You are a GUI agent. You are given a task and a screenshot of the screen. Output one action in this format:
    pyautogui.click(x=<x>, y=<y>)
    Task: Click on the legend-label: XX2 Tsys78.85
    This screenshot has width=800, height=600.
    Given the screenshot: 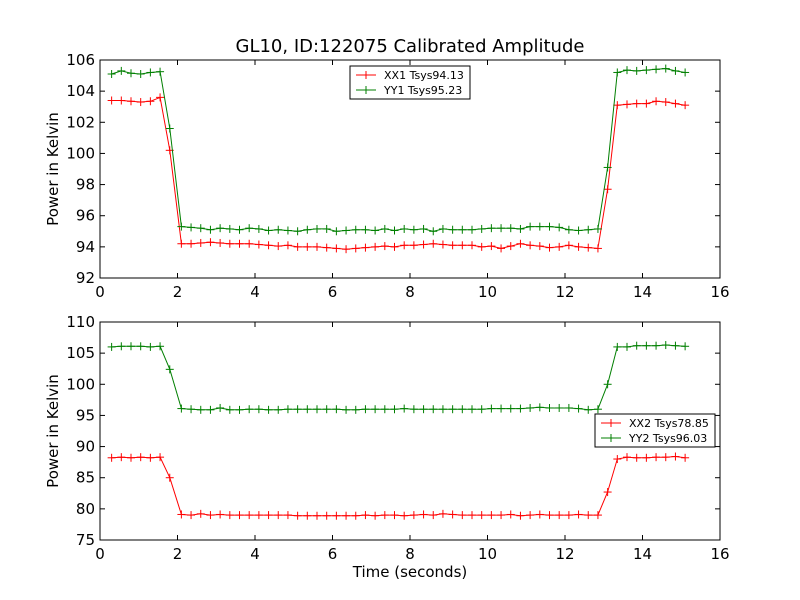 What is the action you would take?
    pyautogui.click(x=669, y=423)
    